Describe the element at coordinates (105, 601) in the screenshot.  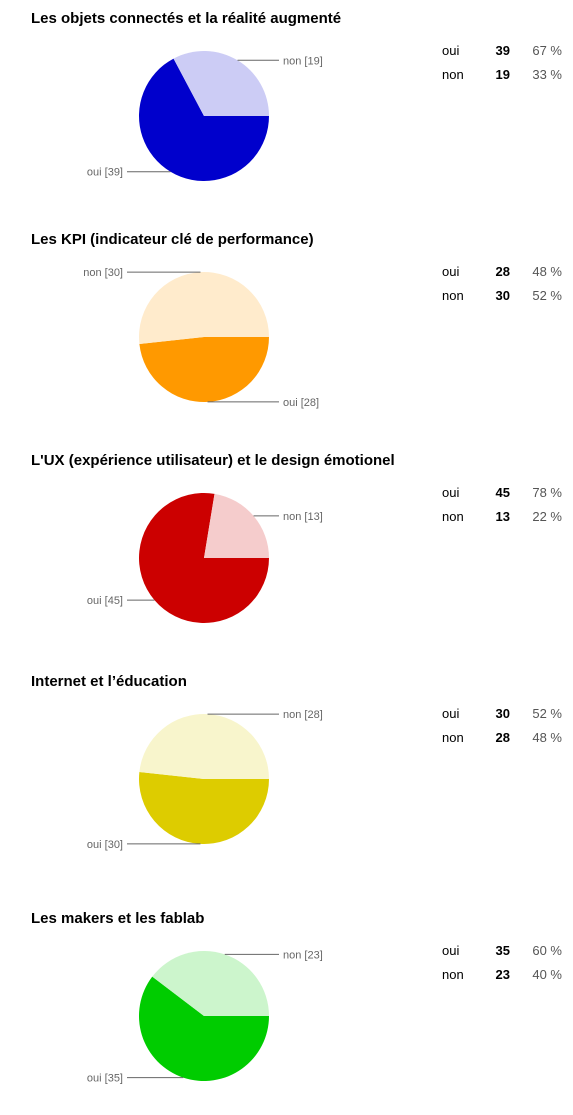
I see `slice-label-oui: oui [45]` at that location.